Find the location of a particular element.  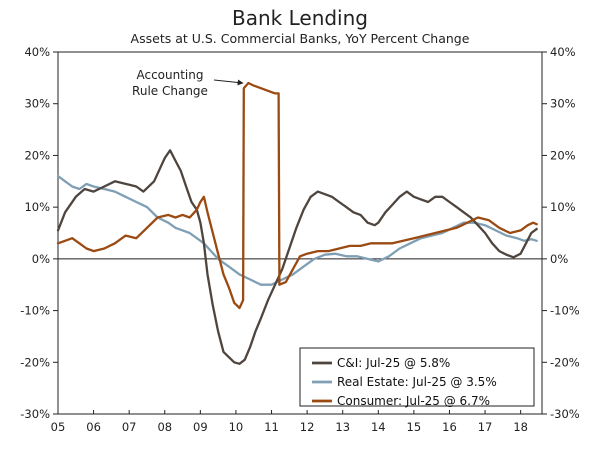

annotation-line-1: Accounting is located at coordinates (169, 75).